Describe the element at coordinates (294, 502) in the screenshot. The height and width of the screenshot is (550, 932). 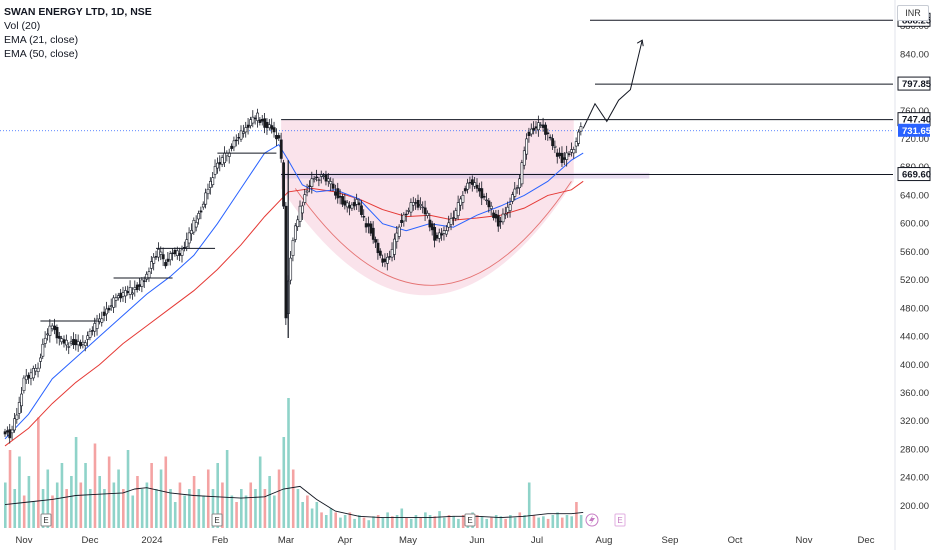
I see `volume-ma-line` at that location.